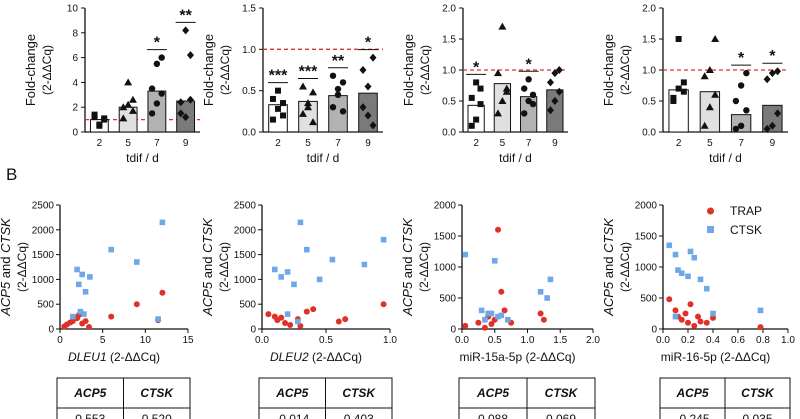 This screenshot has width=800, height=419. Describe the element at coordinates (560, 340) in the screenshot. I see `x-tick-label: 1.5` at that location.